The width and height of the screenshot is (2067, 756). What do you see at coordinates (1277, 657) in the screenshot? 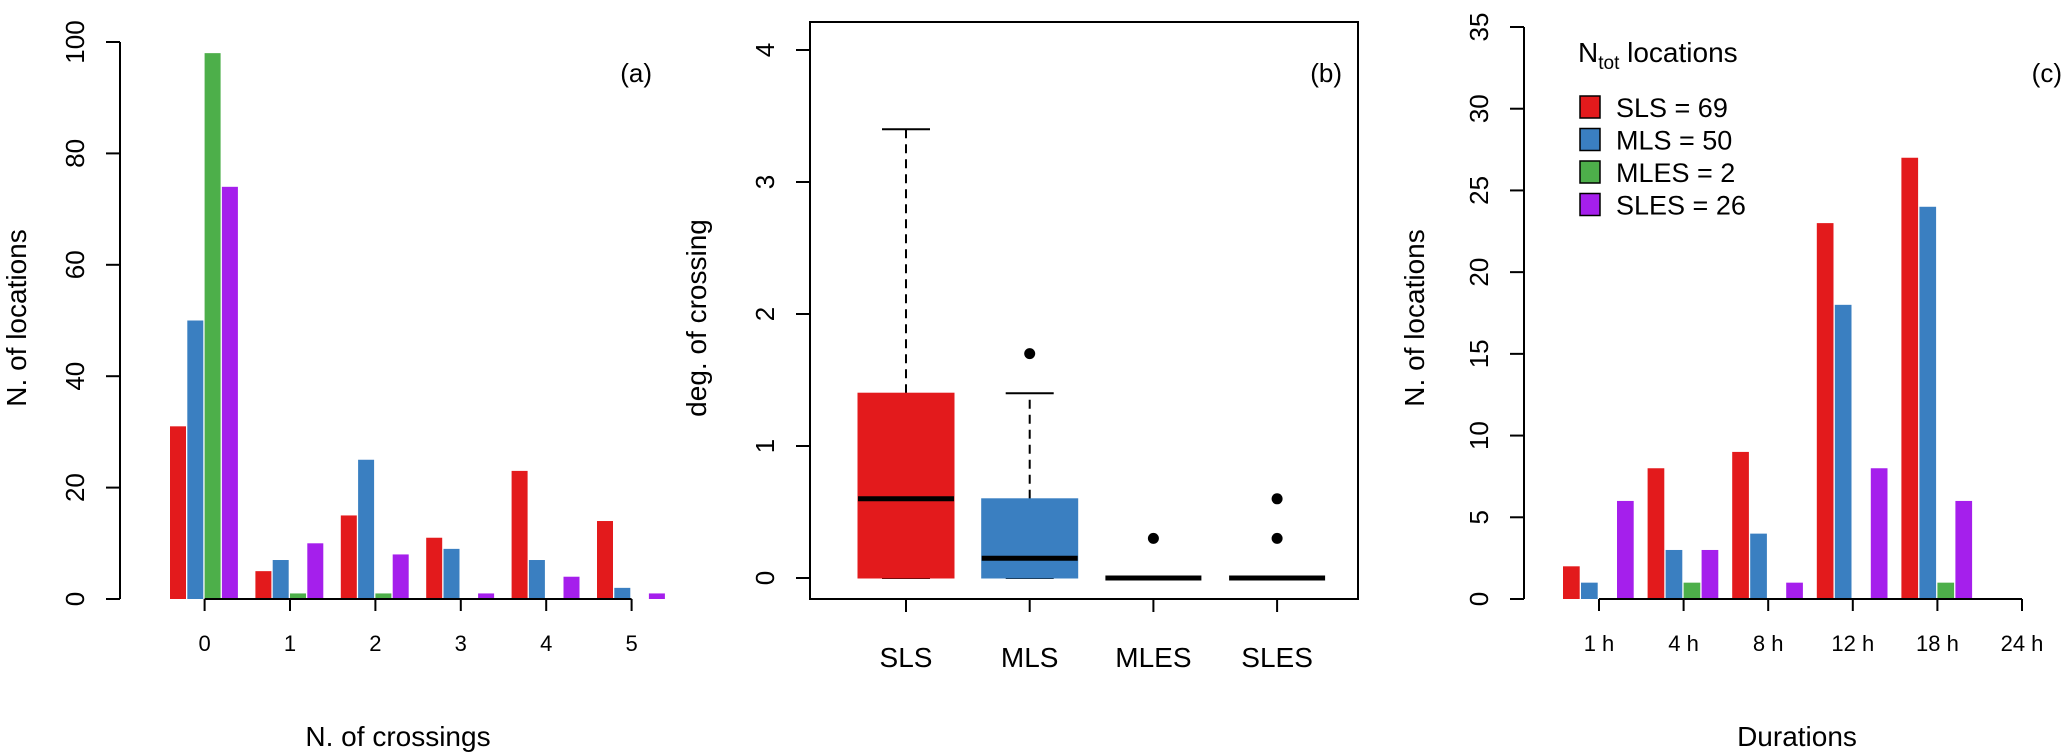
I see `panel-b-x-tick-label: SLES` at bounding box center [1277, 657].